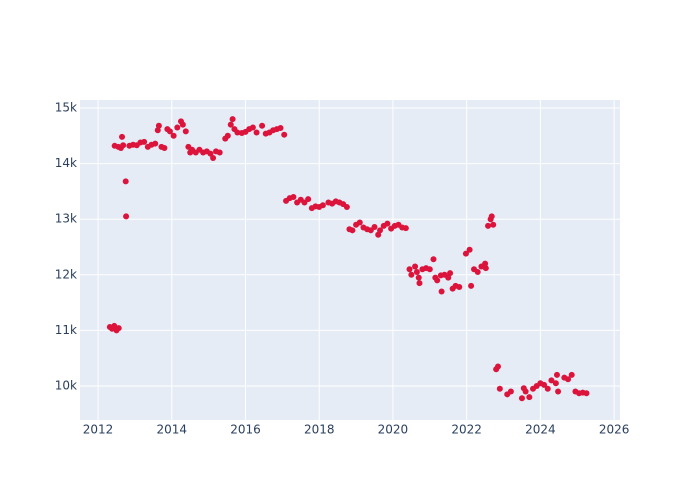  What do you see at coordinates (466, 430) in the screenshot?
I see `x-tick-label: 2022` at bounding box center [466, 430].